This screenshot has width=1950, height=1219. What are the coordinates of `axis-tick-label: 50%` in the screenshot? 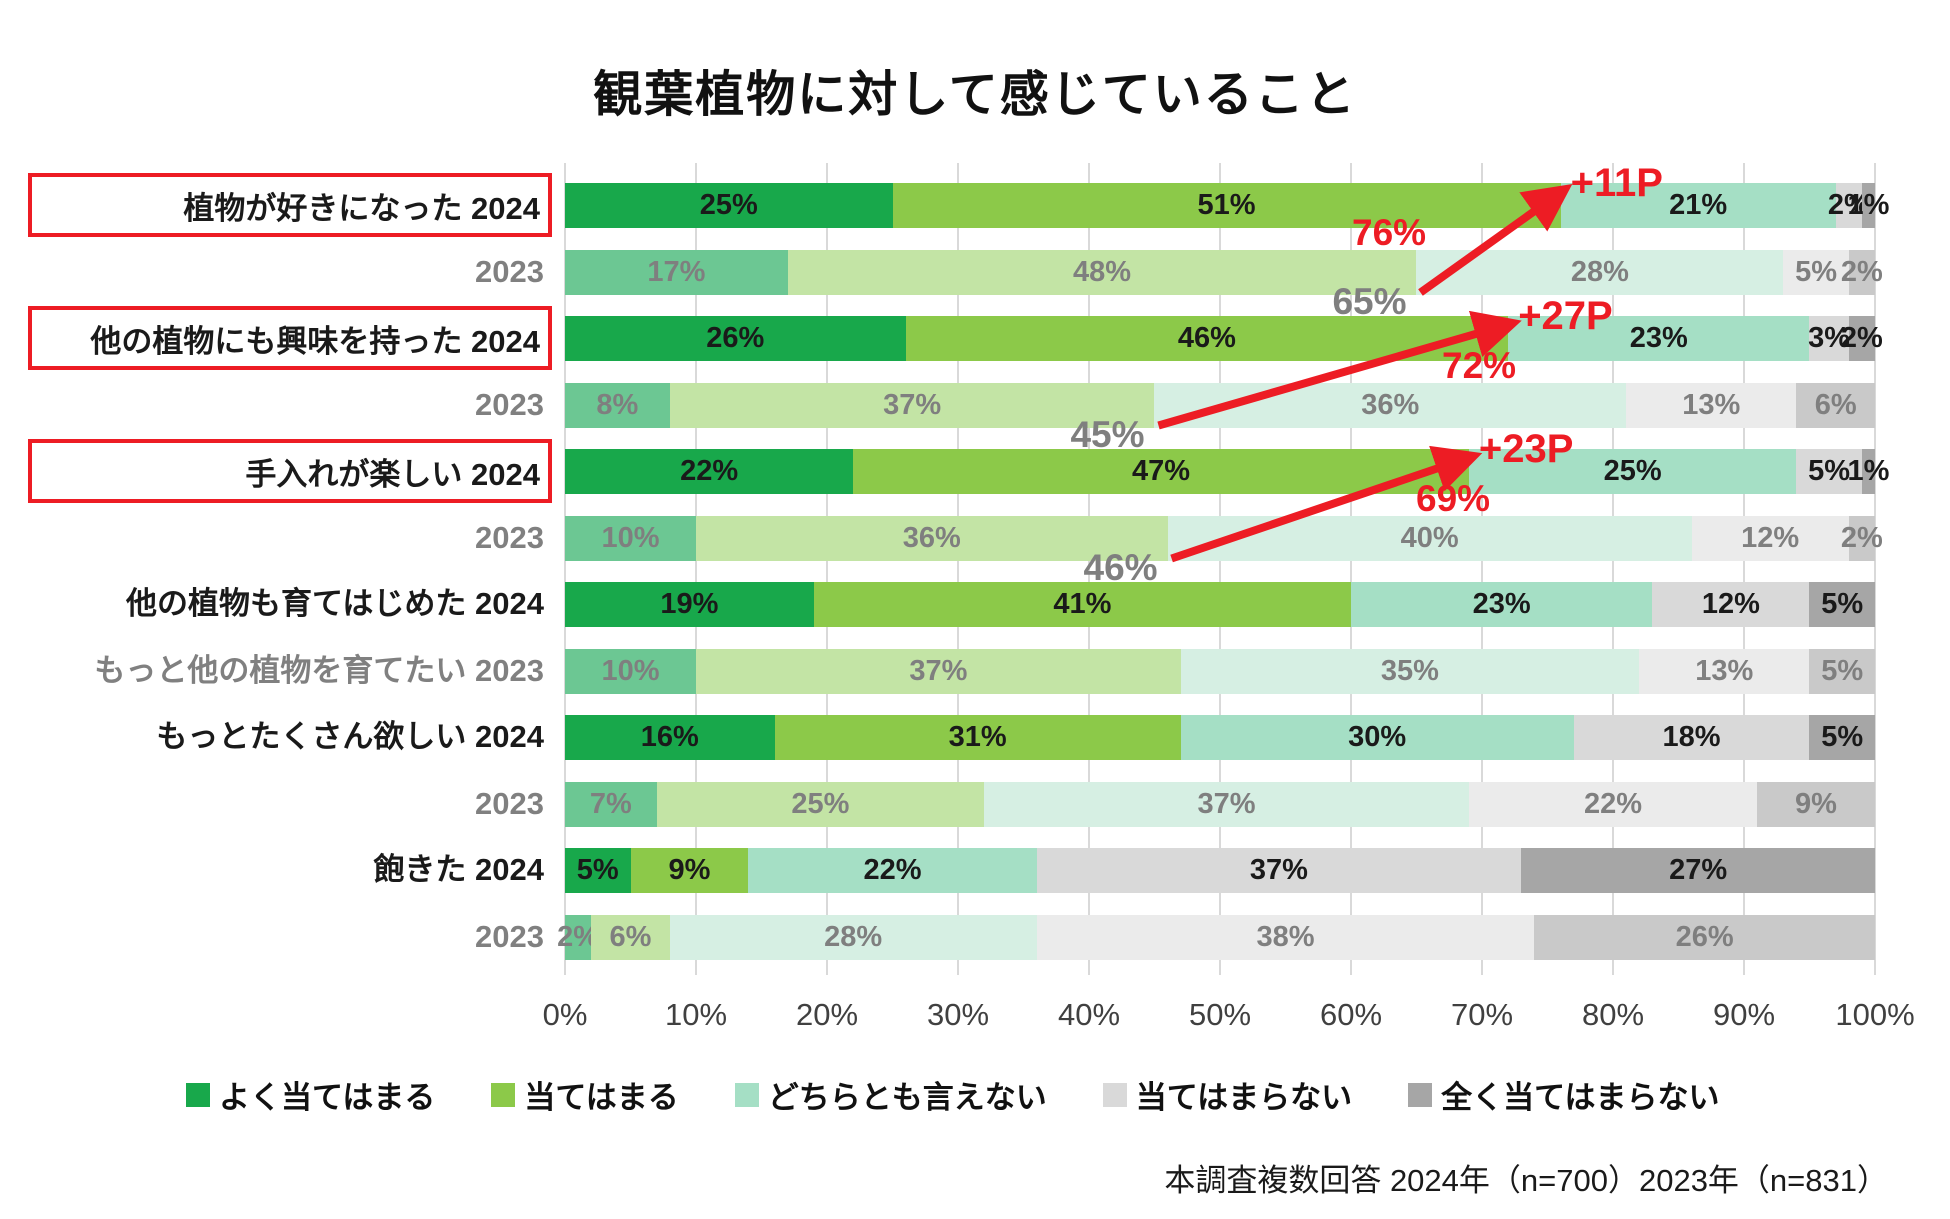 It's located at (1220, 1014).